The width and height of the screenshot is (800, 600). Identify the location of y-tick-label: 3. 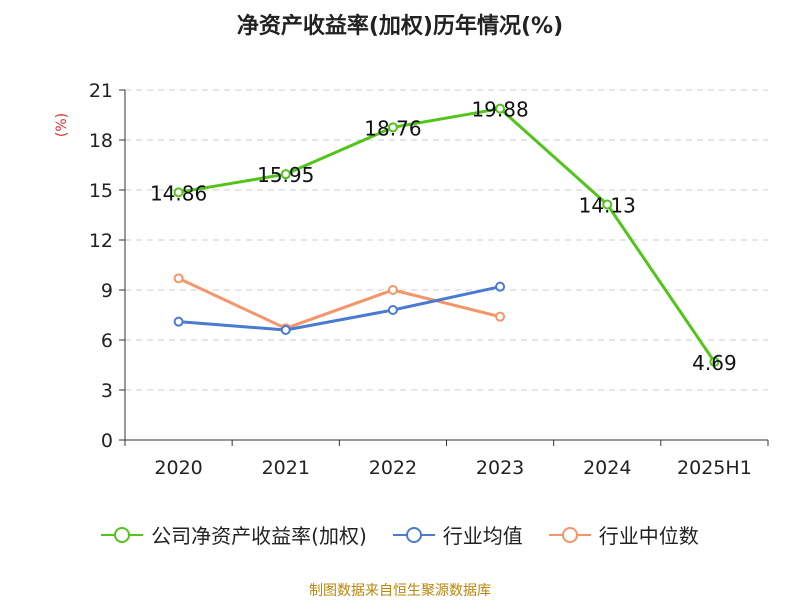
(107, 391).